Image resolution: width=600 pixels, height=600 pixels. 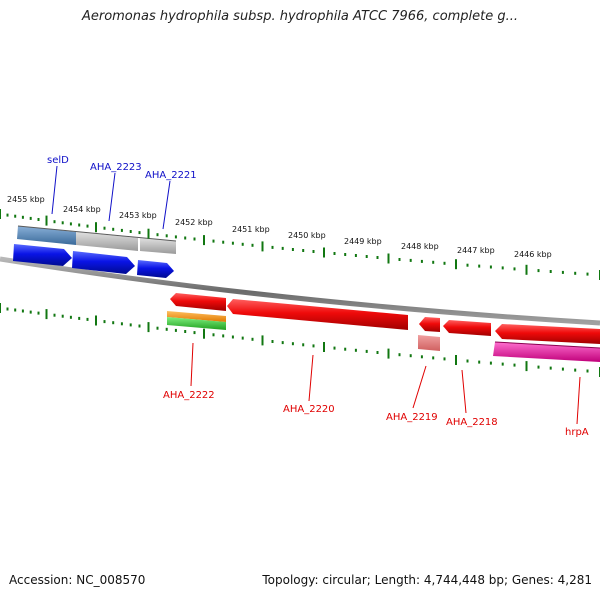 What do you see at coordinates (309, 409) in the screenshot?
I see `gene-label-AHA_2220: AHA_2220` at bounding box center [309, 409].